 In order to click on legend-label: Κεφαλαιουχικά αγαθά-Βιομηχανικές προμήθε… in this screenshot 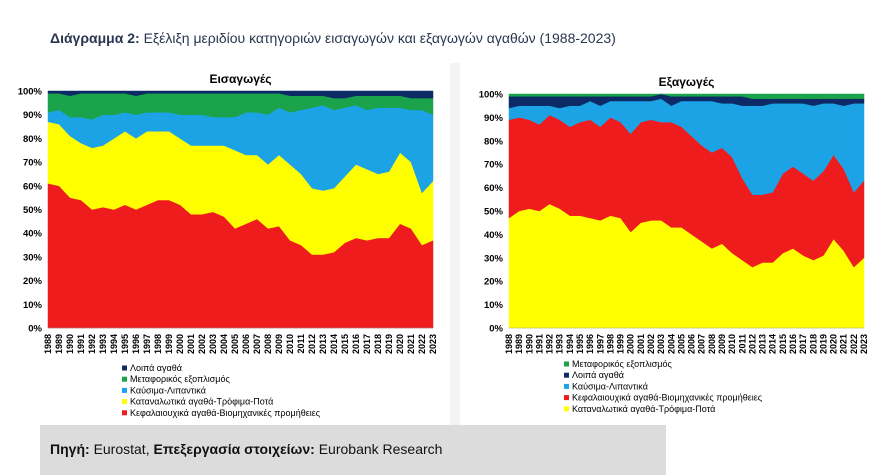, I will do `click(667, 398)`.